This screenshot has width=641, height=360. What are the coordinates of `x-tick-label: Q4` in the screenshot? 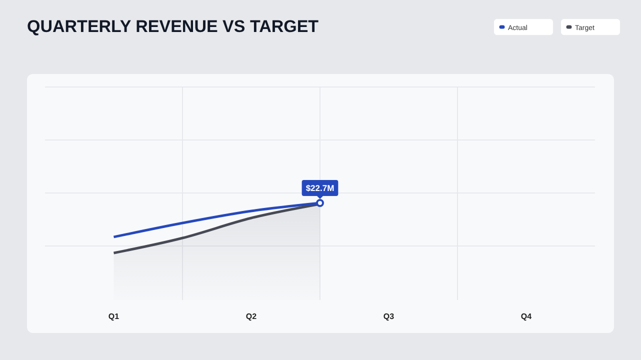 It's located at (526, 316).